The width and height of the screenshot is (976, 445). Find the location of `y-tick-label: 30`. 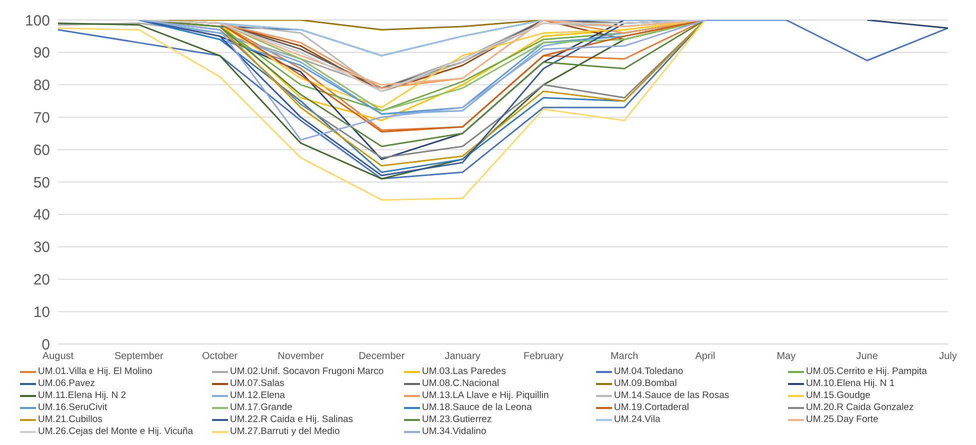

y-tick-label: 30 is located at coordinates (41, 247).